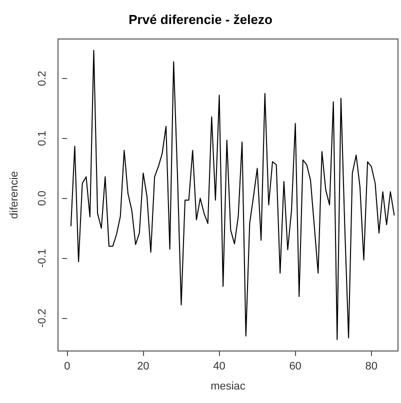 This screenshot has width=401, height=403. I want to click on y-axis-title: diferencie, so click(14, 195).